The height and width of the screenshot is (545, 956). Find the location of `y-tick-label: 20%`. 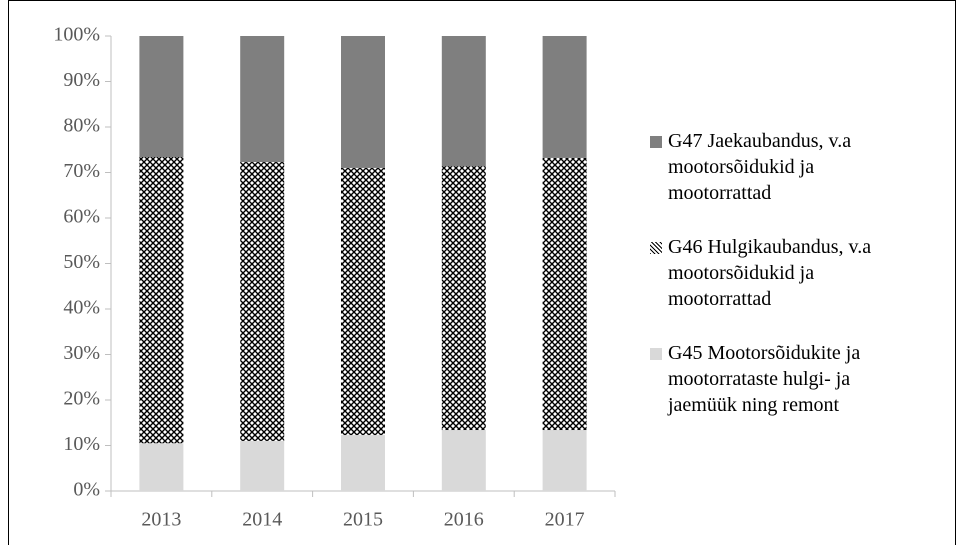

y-tick-label: 20% is located at coordinates (81, 399).